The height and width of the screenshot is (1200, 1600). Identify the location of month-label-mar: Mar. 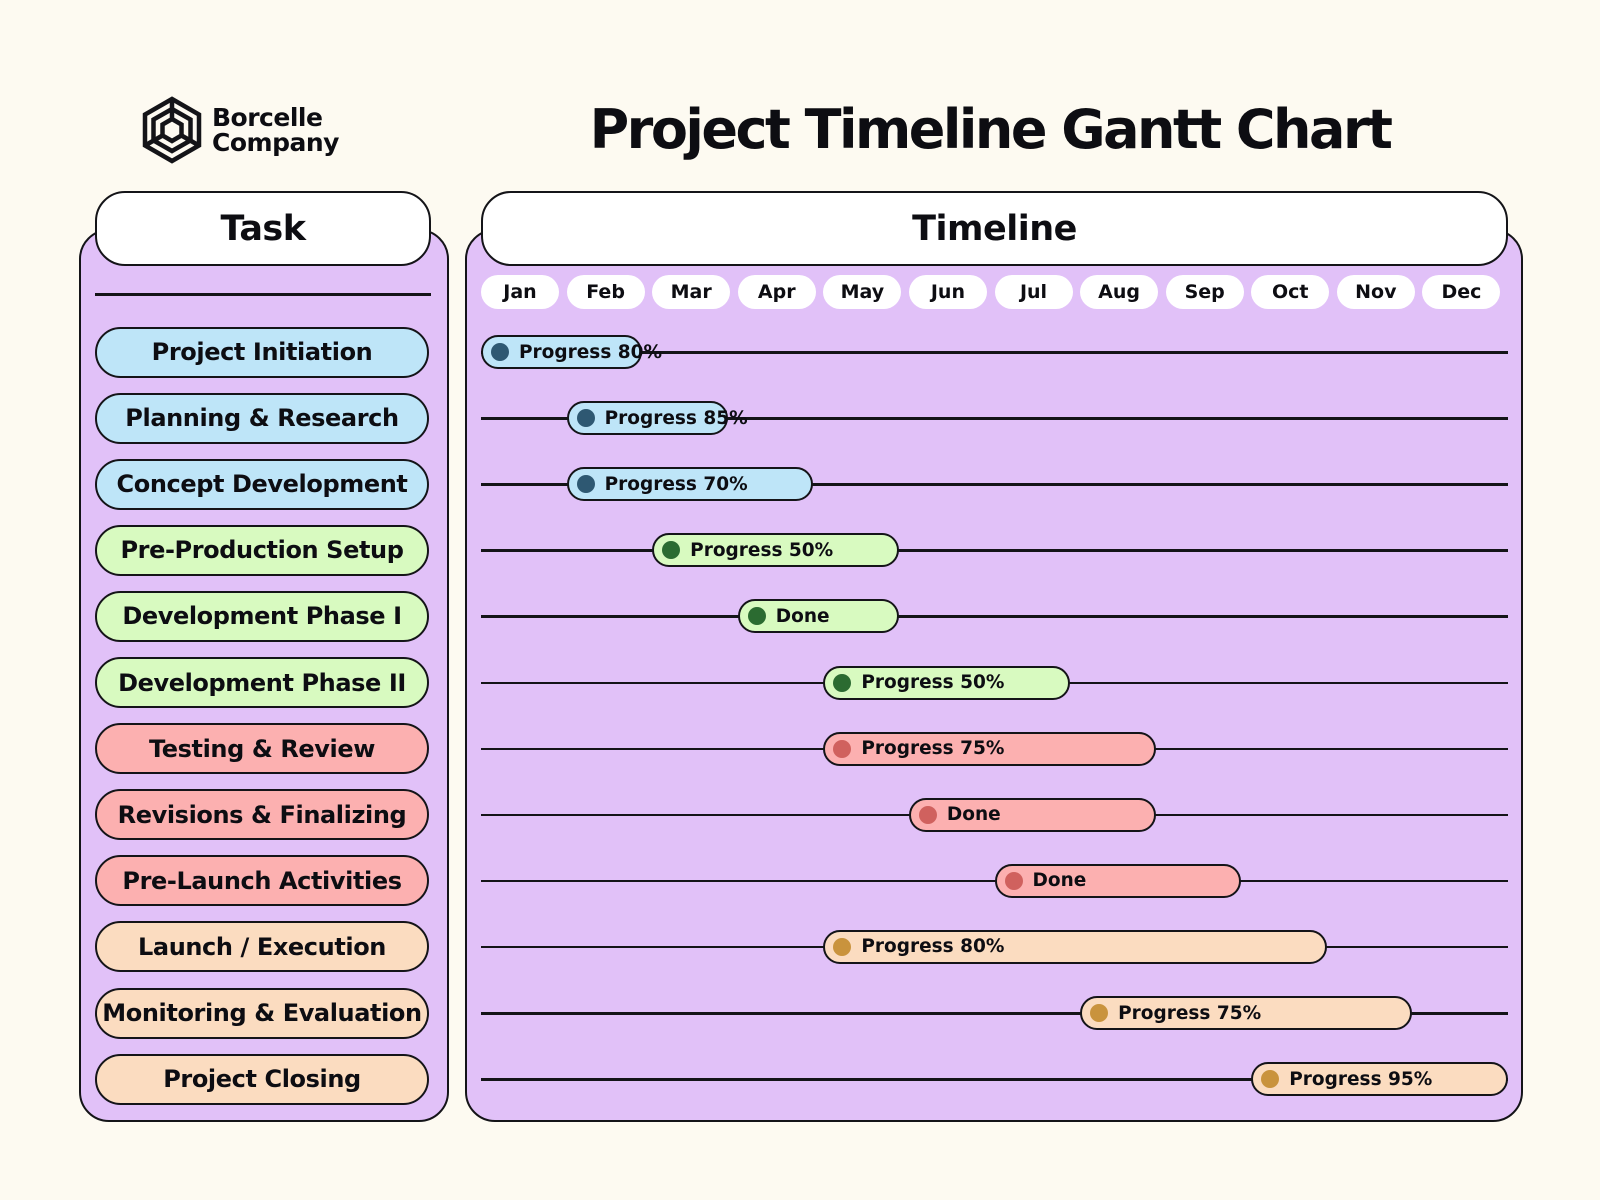
(691, 292).